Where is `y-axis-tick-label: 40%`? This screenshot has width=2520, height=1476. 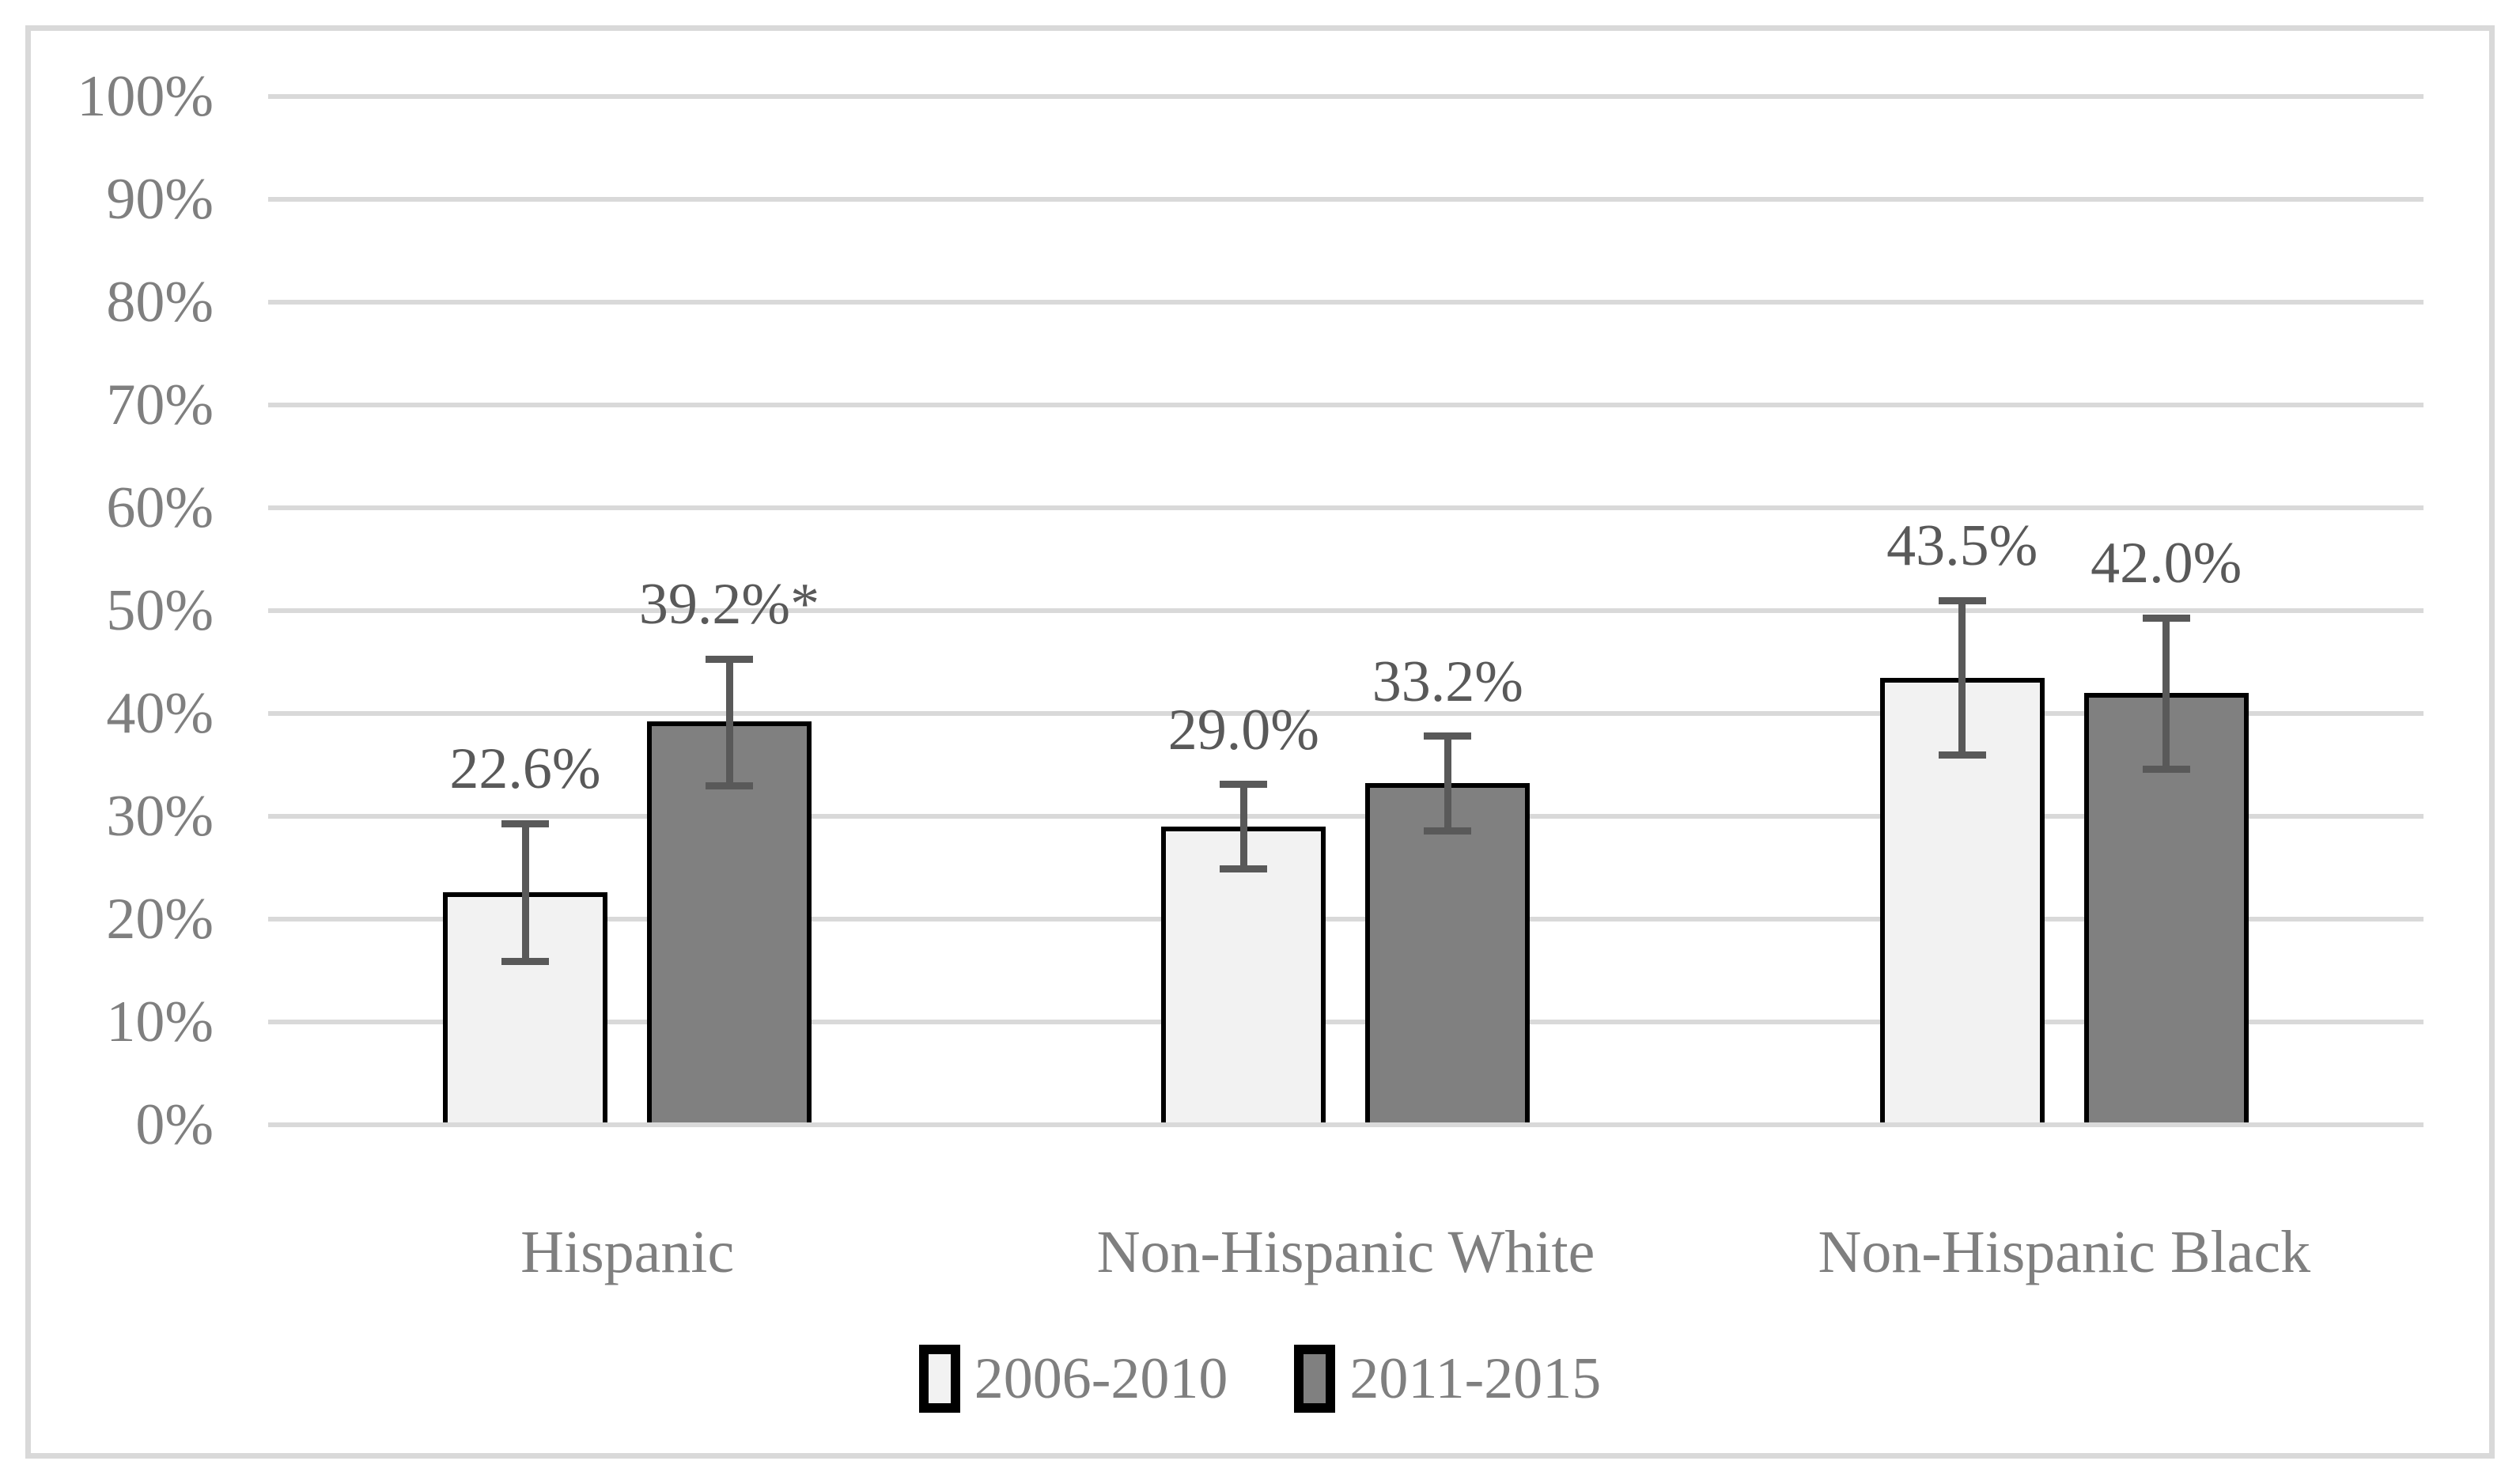
y-axis-tick-label: 40% is located at coordinates (160, 713).